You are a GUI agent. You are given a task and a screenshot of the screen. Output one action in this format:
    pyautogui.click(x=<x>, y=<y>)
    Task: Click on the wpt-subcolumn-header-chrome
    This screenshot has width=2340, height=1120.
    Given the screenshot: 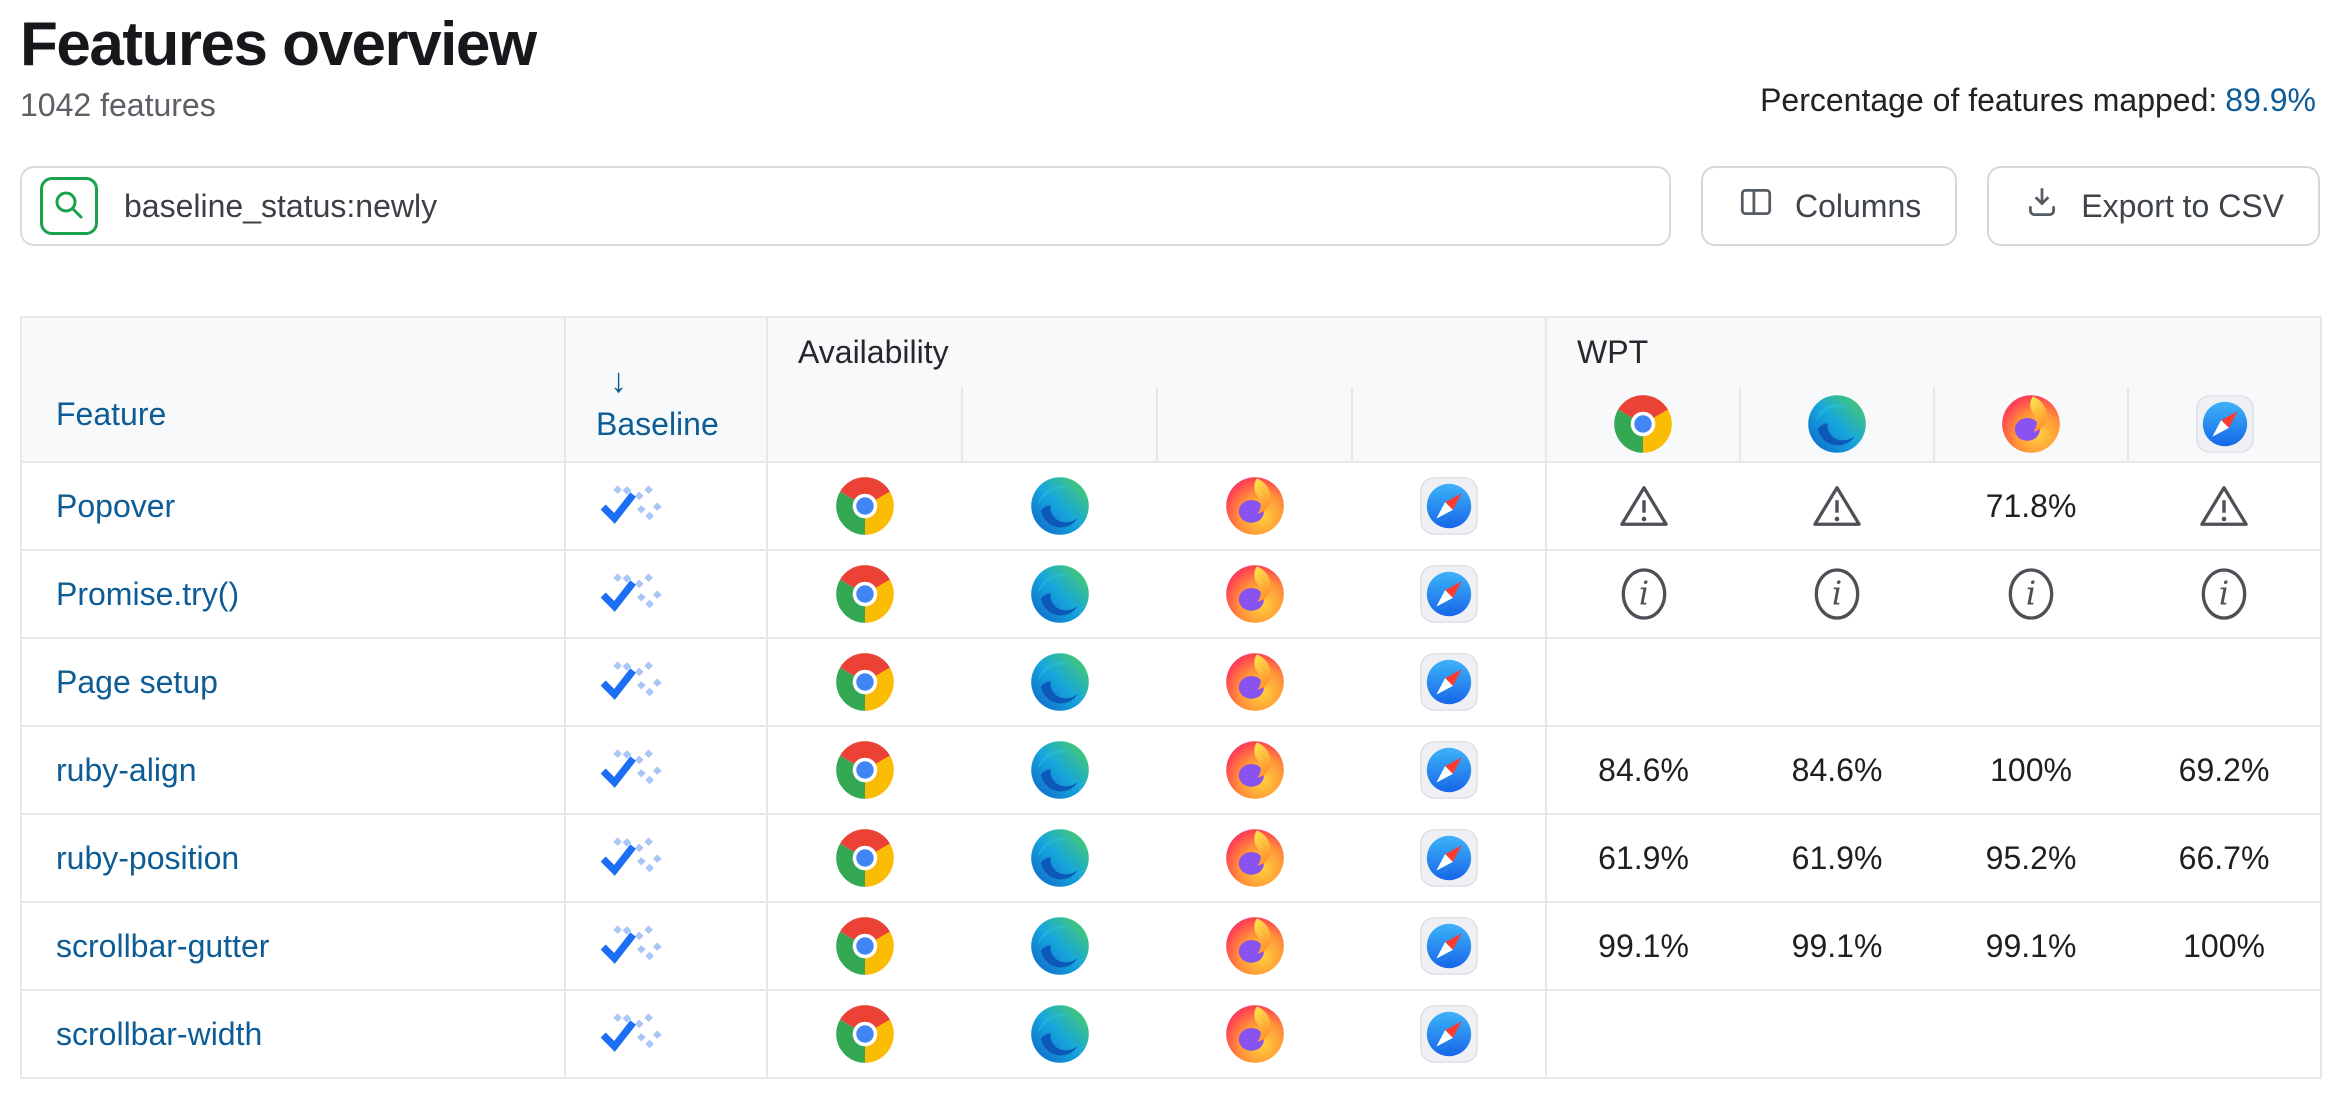 What is the action you would take?
    pyautogui.click(x=1643, y=425)
    